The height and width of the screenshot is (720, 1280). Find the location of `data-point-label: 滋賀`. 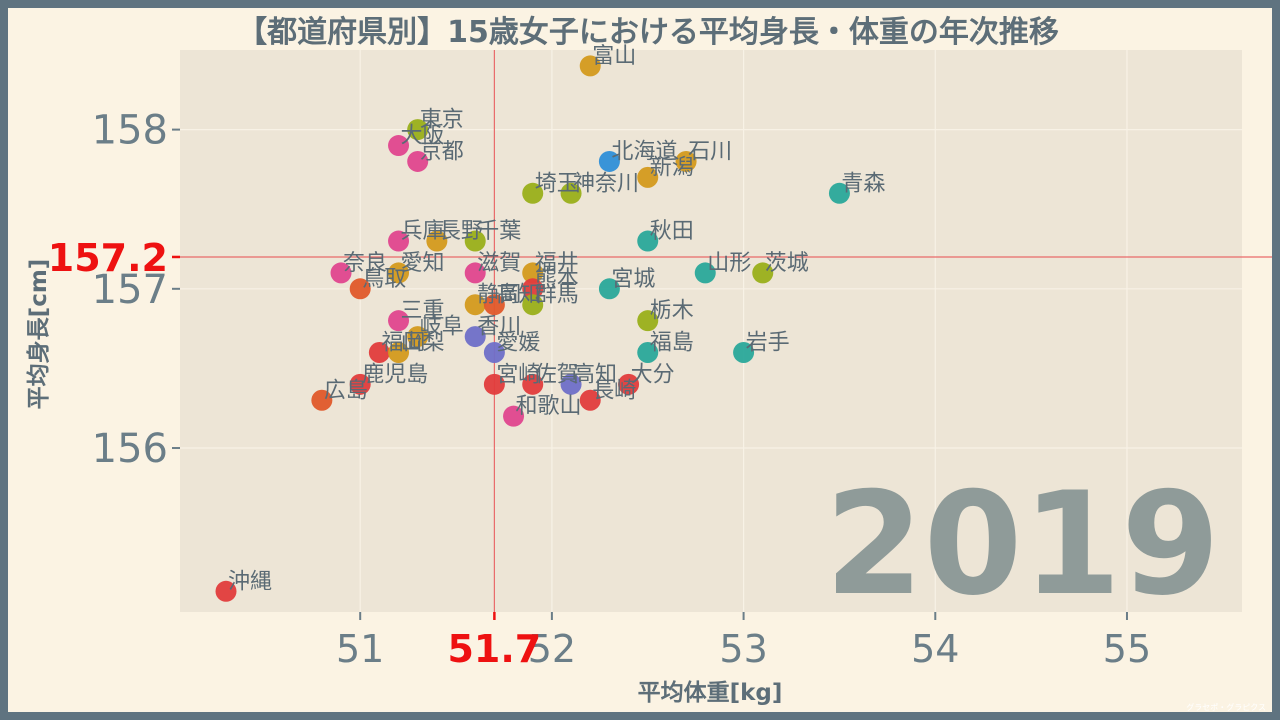

data-point-label: 滋賀 is located at coordinates (499, 263).